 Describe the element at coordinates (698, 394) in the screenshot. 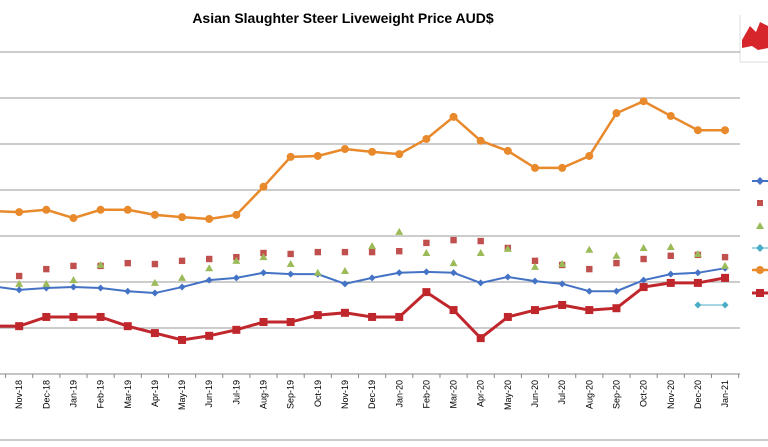

I see `x-tick-label: Dec-20` at that location.